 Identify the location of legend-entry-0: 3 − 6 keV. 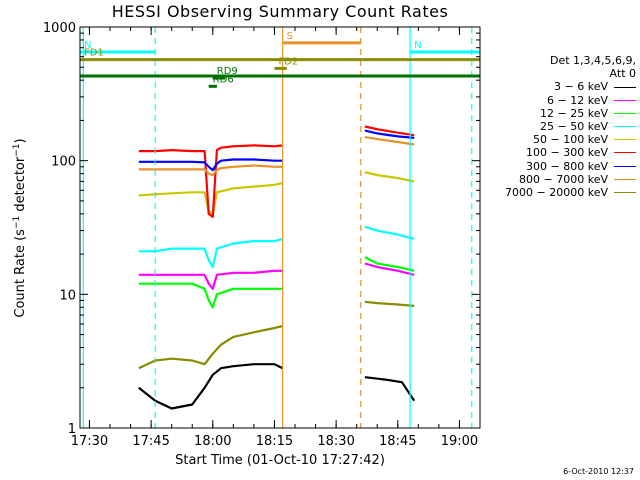
(560, 86).